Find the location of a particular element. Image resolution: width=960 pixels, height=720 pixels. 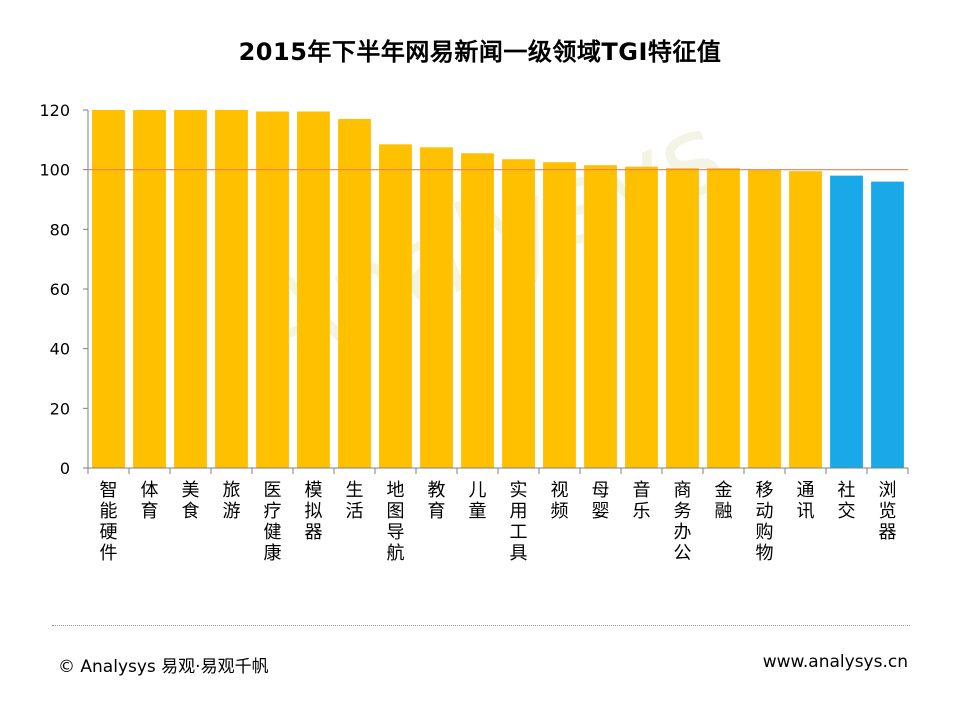

y-axis: 0 20 40 60 80 100 120 is located at coordinates (64, 289).